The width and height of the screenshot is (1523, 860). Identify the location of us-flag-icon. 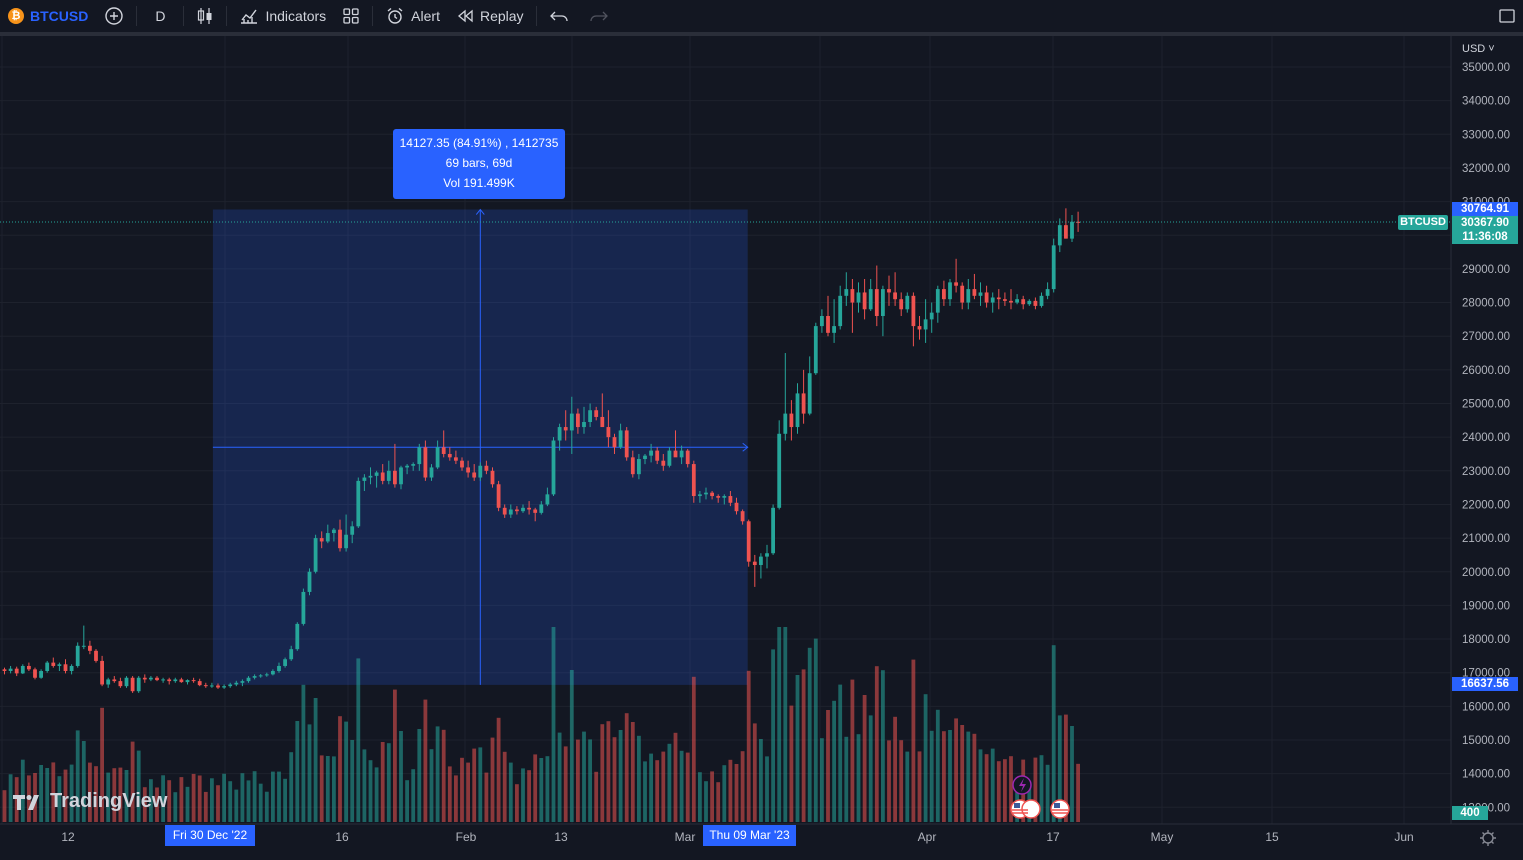
(1060, 809).